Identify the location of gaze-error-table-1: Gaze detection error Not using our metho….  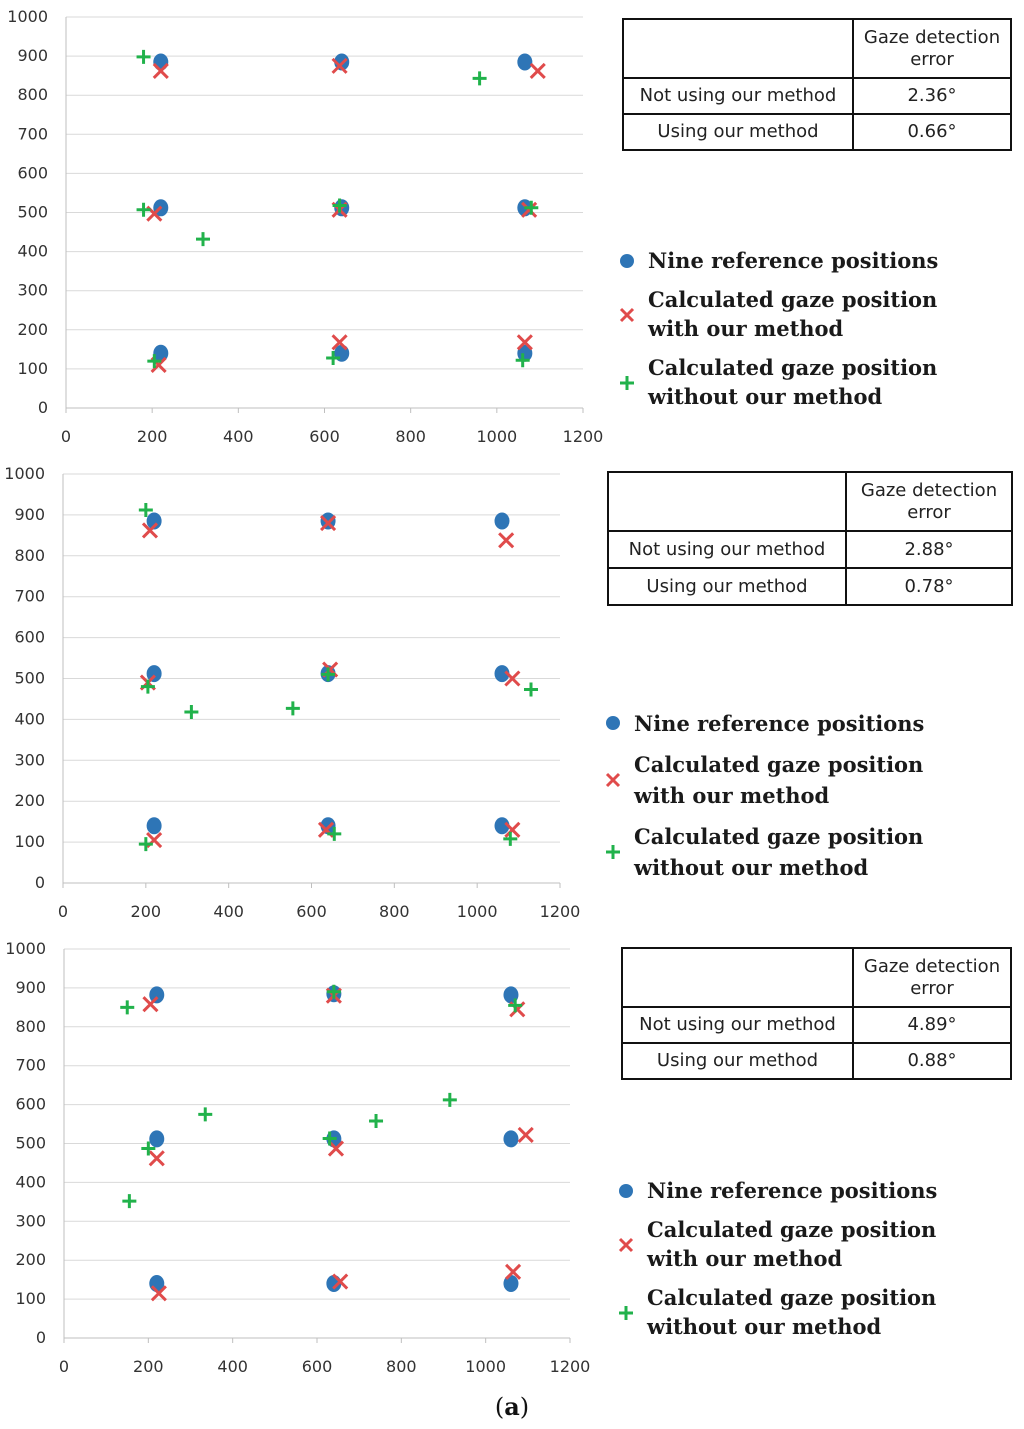
(817, 84).